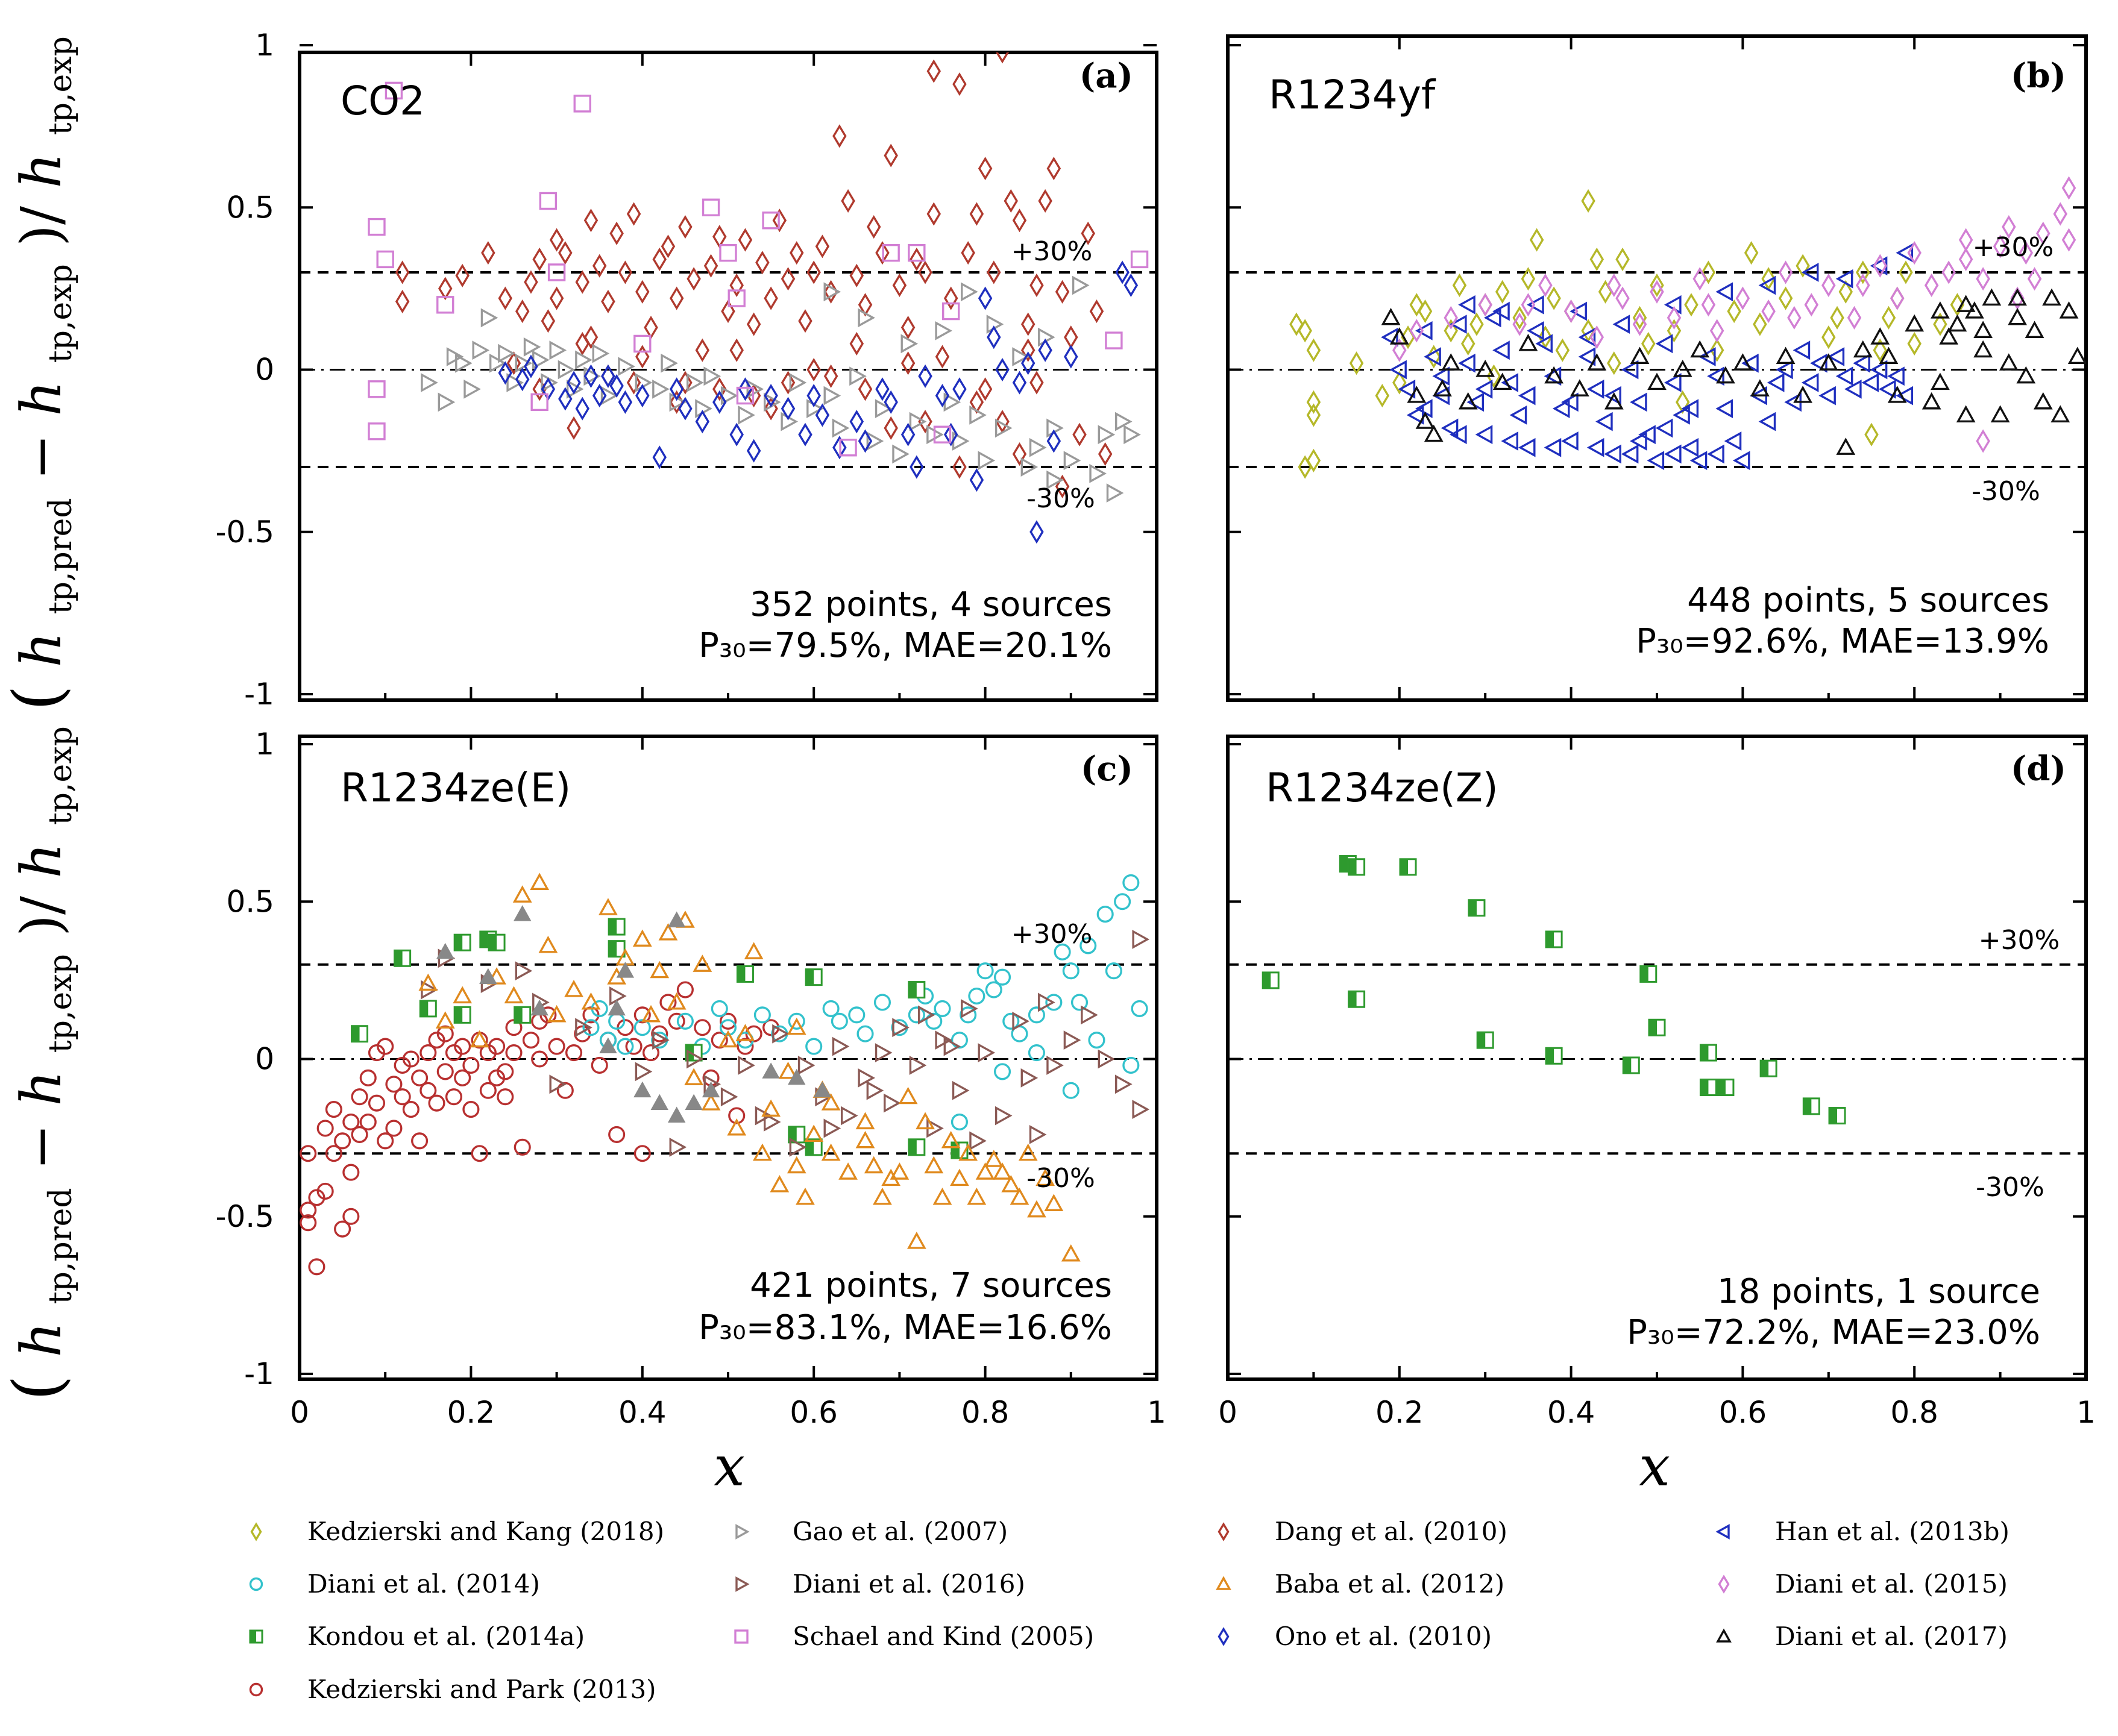  I want to click on data-points, so click(725, 1074).